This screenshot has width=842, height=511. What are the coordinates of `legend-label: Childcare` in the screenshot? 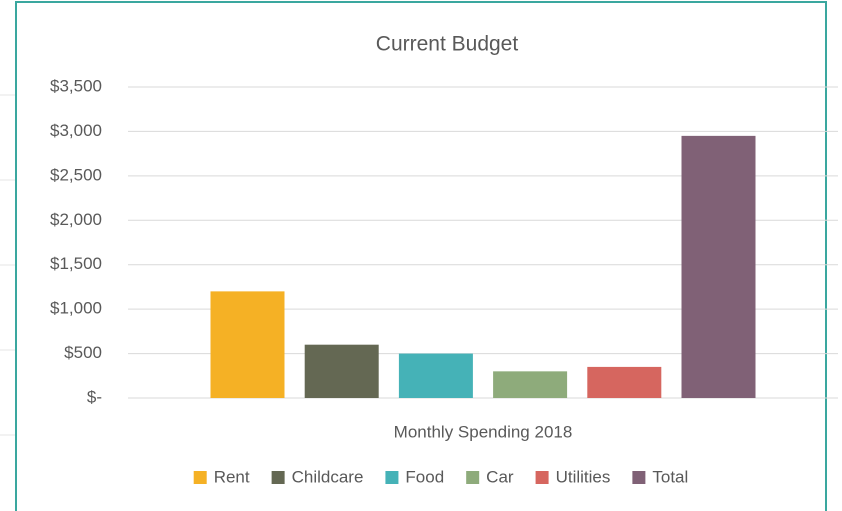 It's located at (328, 476).